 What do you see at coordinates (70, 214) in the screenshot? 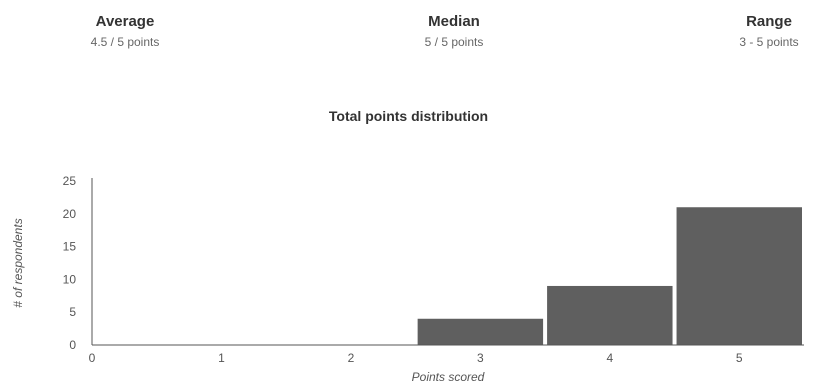
I see `y-tick-label: 20` at bounding box center [70, 214].